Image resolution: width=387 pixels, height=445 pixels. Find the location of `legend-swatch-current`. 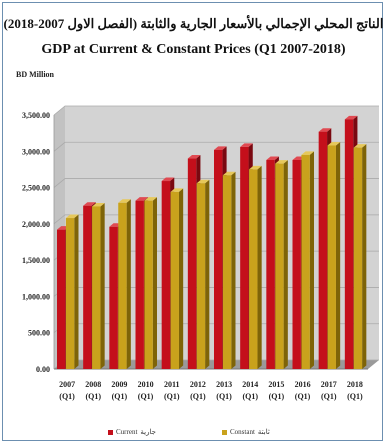

legend-swatch-current is located at coordinates (110, 432).